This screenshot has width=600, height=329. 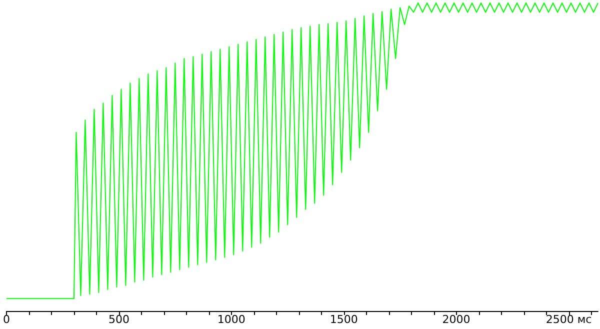 What do you see at coordinates (6, 319) in the screenshot?
I see `x-tick-label: 0` at bounding box center [6, 319].